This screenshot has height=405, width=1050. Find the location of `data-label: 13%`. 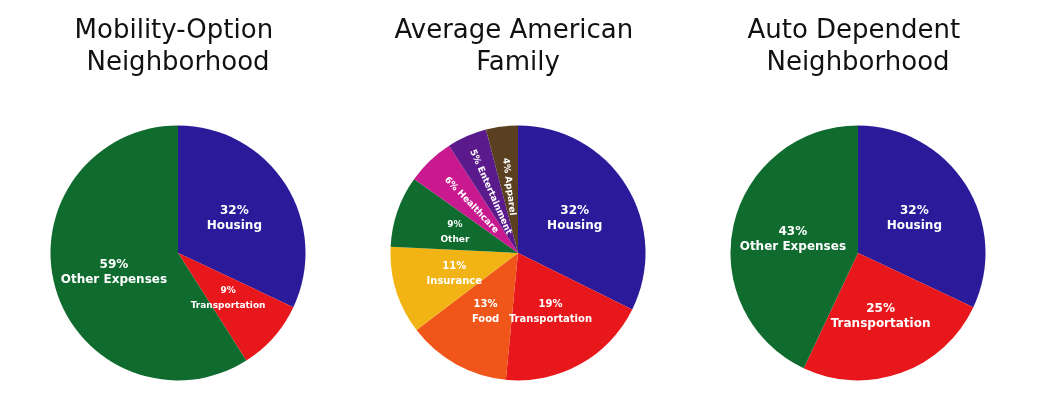

data-label: 13% is located at coordinates (485, 304).